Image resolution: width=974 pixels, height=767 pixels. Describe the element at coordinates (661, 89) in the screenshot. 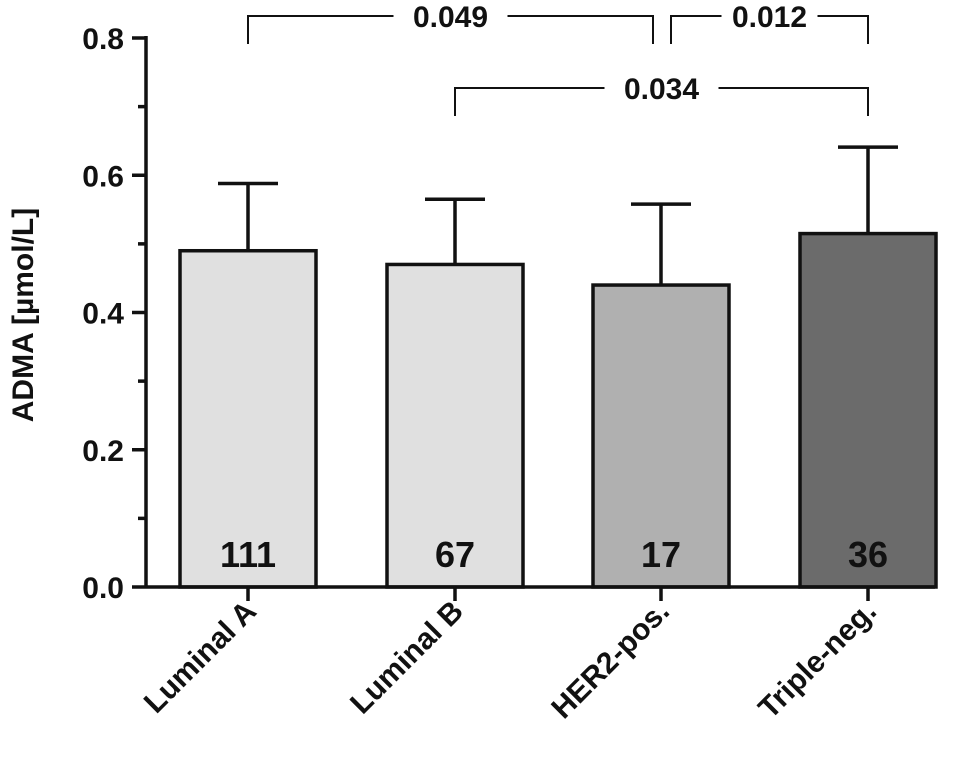

I see `p-value-label: 0.034` at that location.